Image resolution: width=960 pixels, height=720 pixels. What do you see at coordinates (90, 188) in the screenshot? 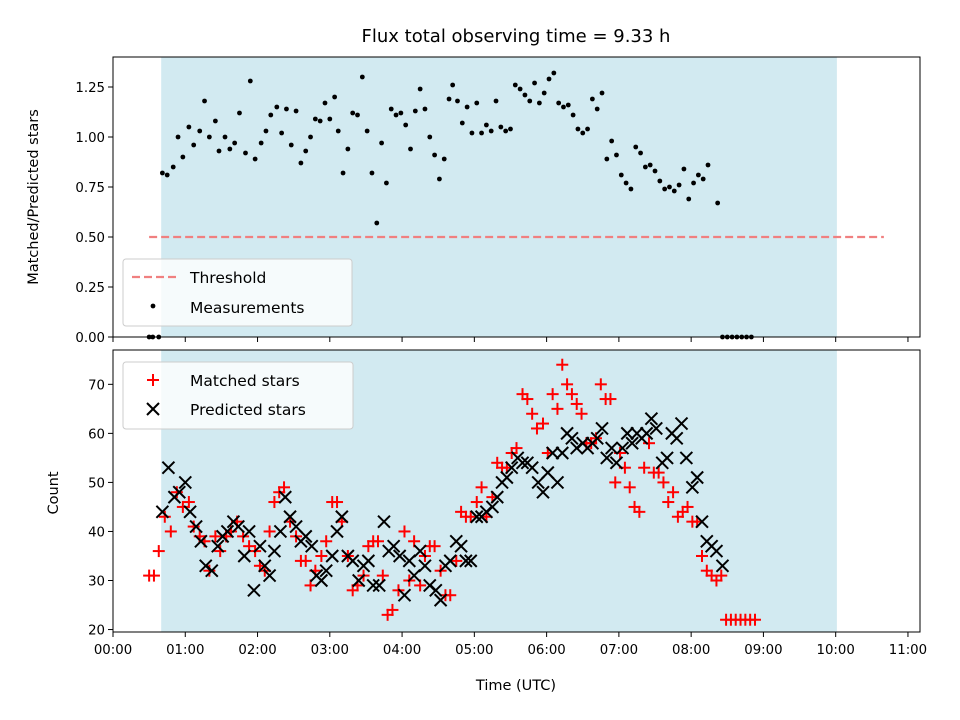
I see `y-tick-label: 0.75` at bounding box center [90, 188].